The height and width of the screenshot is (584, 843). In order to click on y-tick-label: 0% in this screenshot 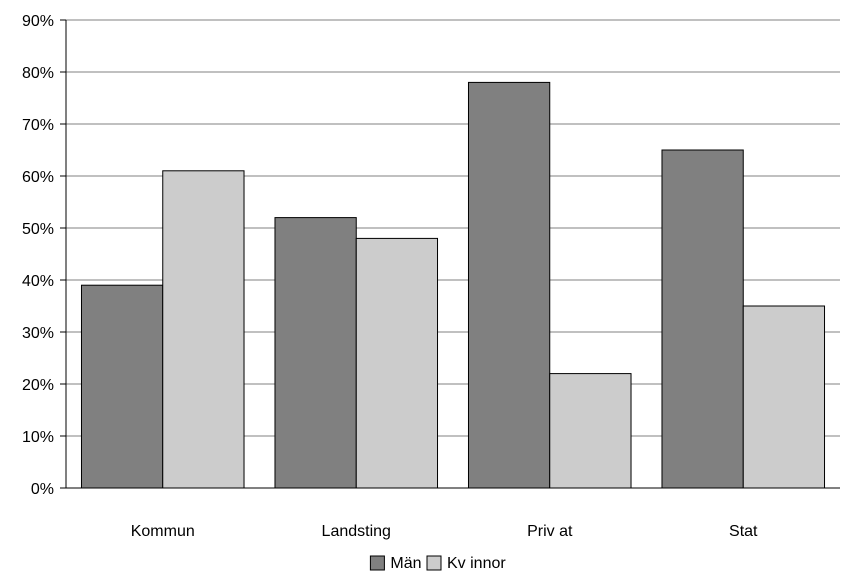, I will do `click(42, 489)`.